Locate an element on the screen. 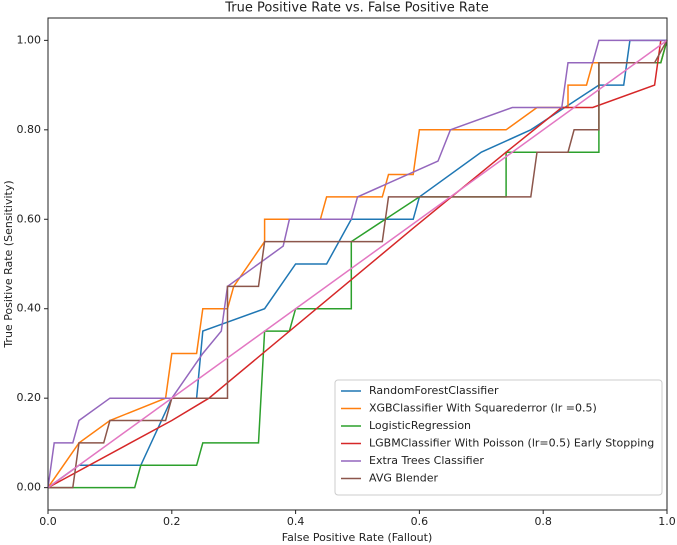 The image size is (677, 545). legend-label: RandomForestClassifier is located at coordinates (434, 390).